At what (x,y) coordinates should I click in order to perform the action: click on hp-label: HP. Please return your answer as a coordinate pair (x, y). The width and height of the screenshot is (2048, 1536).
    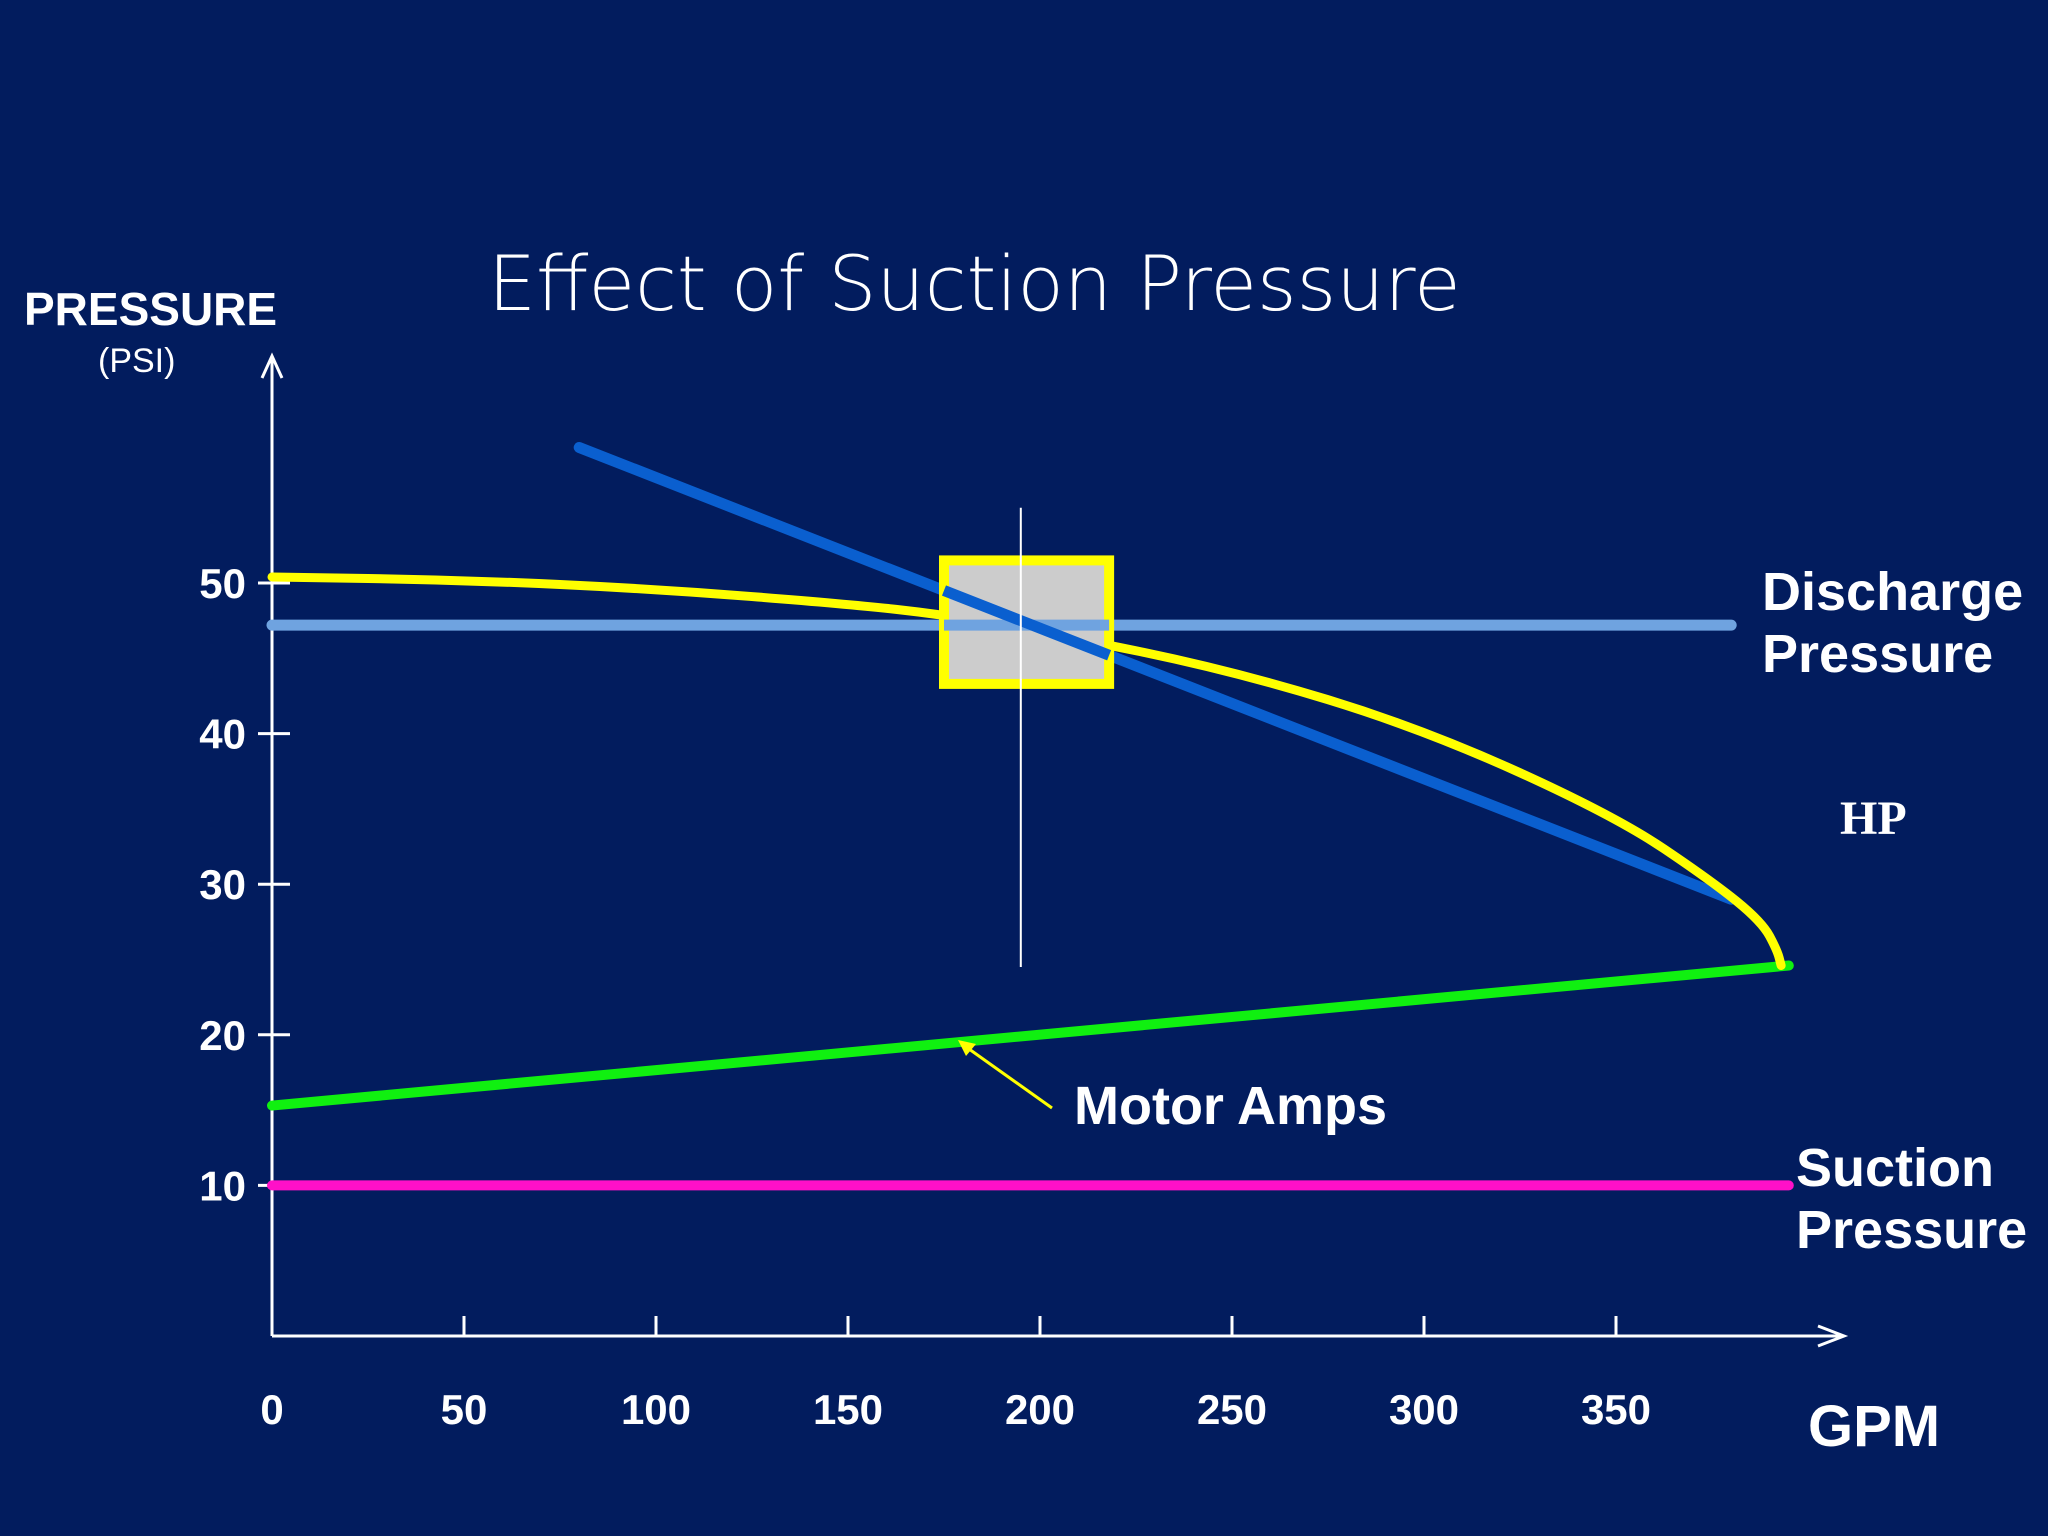
    Looking at the image, I should click on (1873, 818).